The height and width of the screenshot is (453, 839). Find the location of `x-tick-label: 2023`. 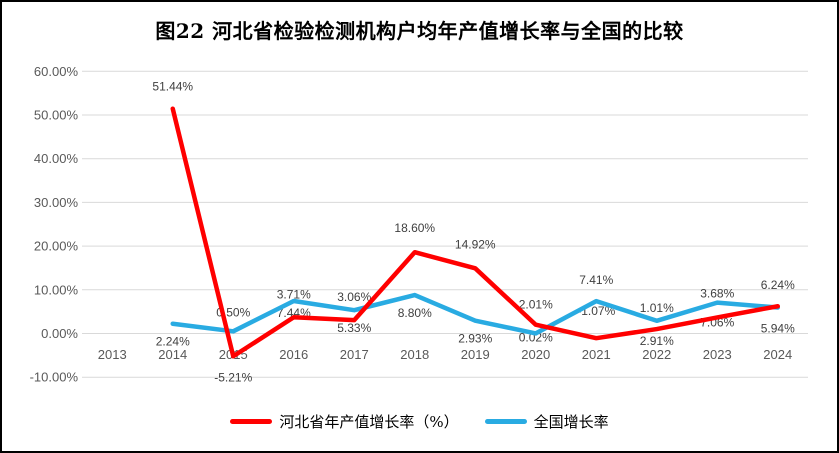

x-tick-label: 2023 is located at coordinates (717, 354).